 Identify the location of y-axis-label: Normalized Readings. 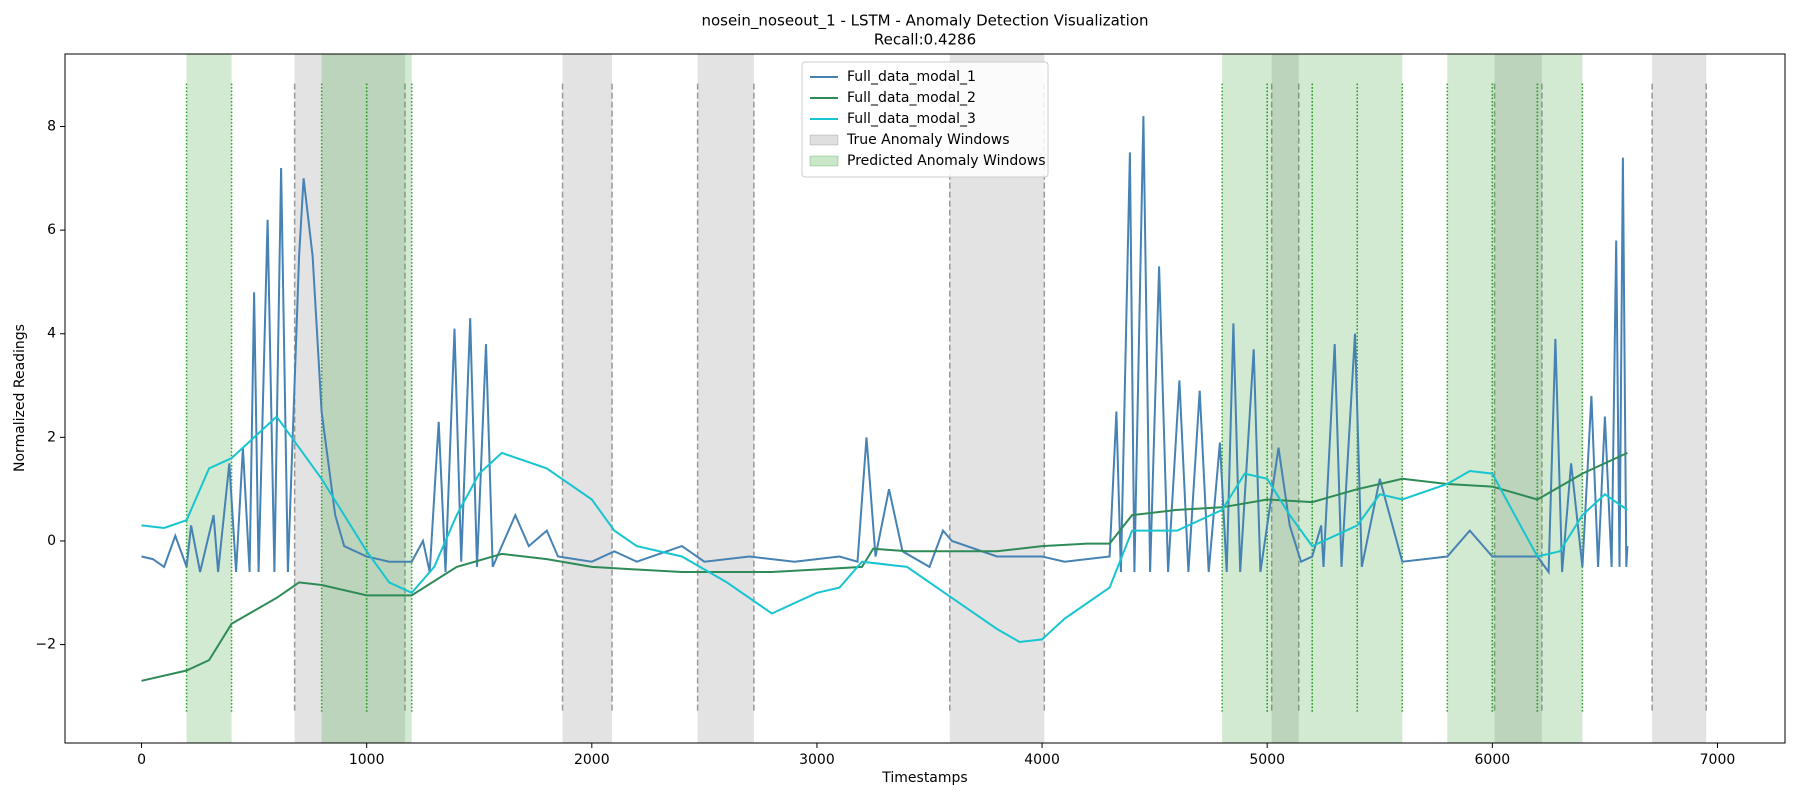
(20, 398).